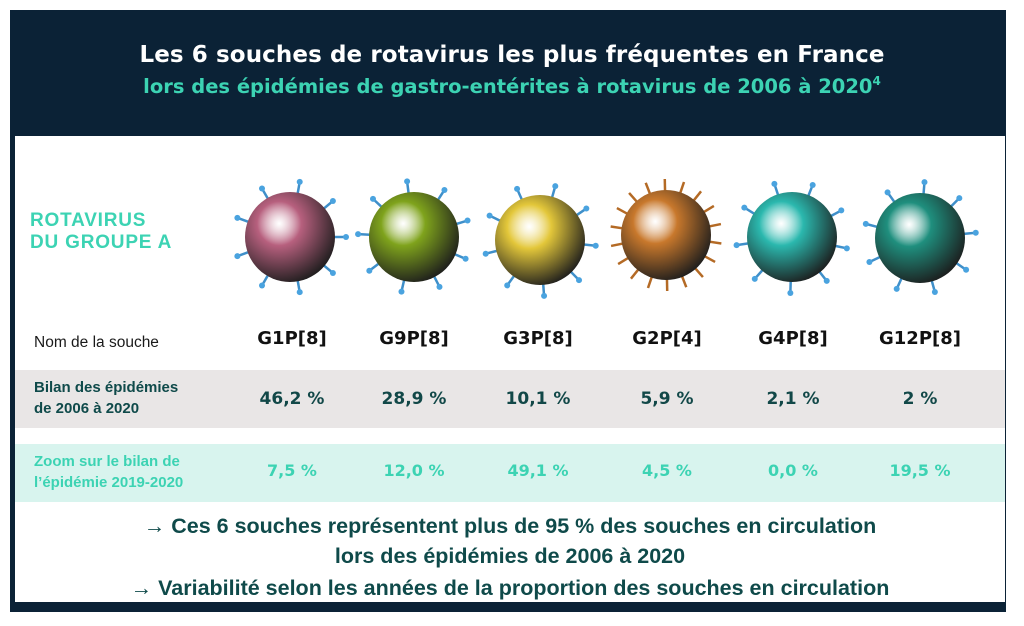 This screenshot has height=626, width=1024. What do you see at coordinates (414, 470) in the screenshot?
I see `zoom-value: 12,0 %` at bounding box center [414, 470].